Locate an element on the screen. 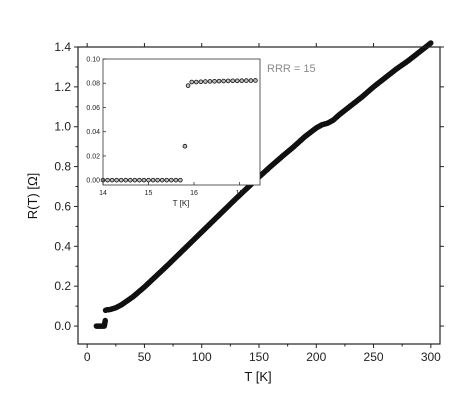  main-data-point is located at coordinates (105, 320).